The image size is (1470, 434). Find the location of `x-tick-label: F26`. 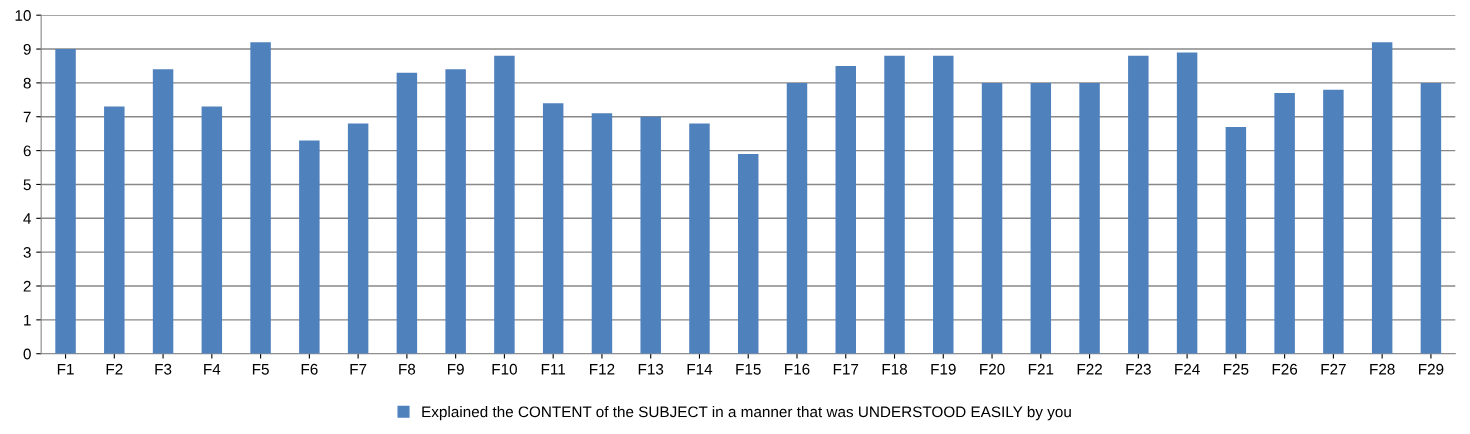

x-tick-label: F26 is located at coordinates (1285, 369).